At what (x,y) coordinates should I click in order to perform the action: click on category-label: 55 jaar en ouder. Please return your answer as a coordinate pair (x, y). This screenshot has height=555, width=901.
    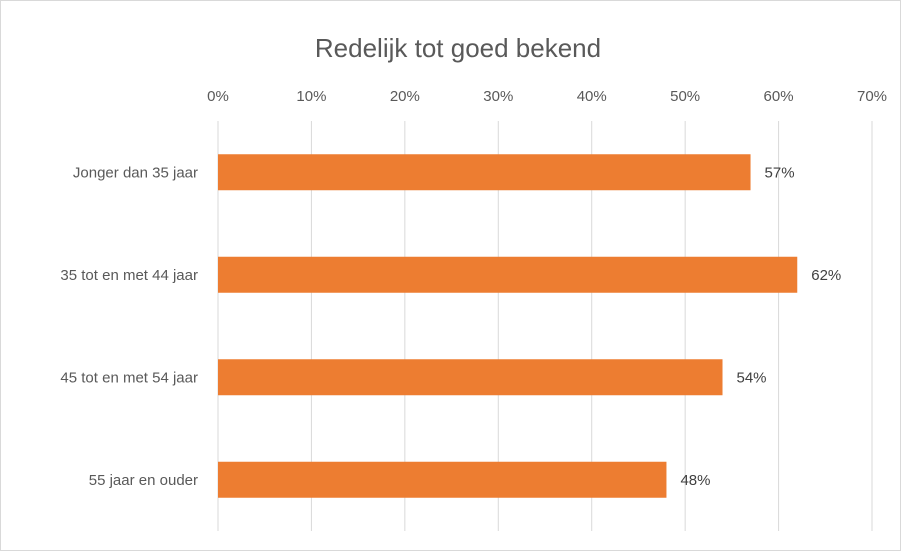
    Looking at the image, I should click on (143, 480).